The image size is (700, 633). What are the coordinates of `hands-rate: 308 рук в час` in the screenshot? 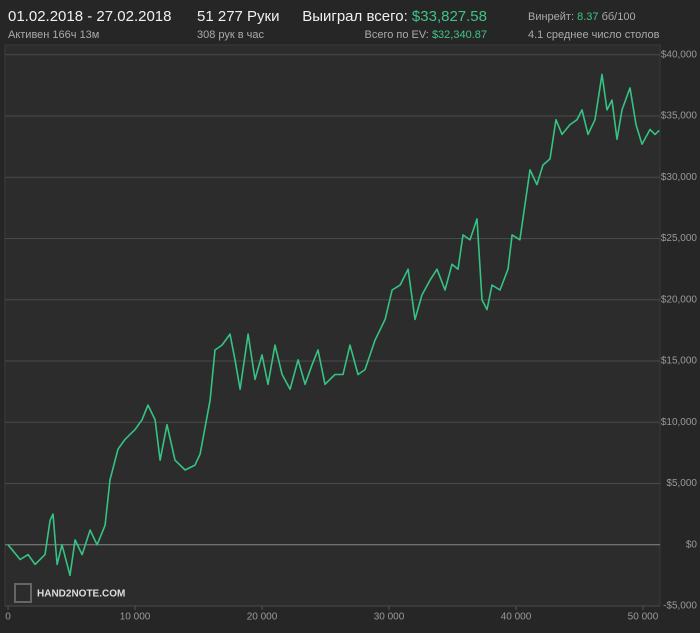 It's located at (231, 35).